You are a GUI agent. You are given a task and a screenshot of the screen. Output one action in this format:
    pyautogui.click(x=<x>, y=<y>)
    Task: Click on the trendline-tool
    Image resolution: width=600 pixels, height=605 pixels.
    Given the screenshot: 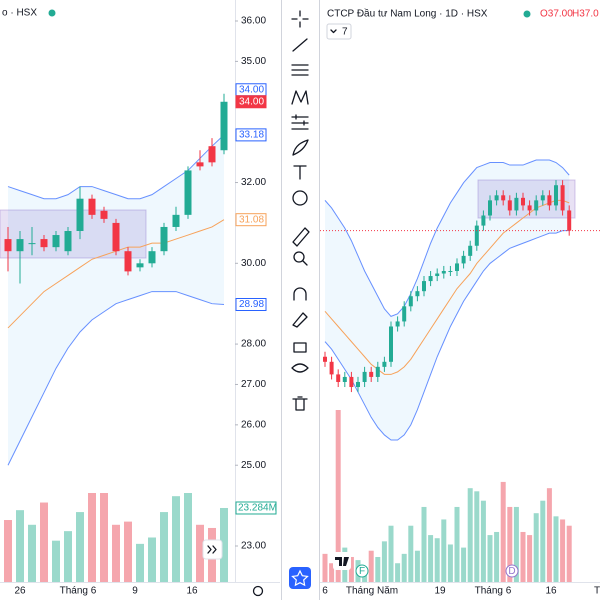 What is the action you would take?
    pyautogui.click(x=300, y=45)
    